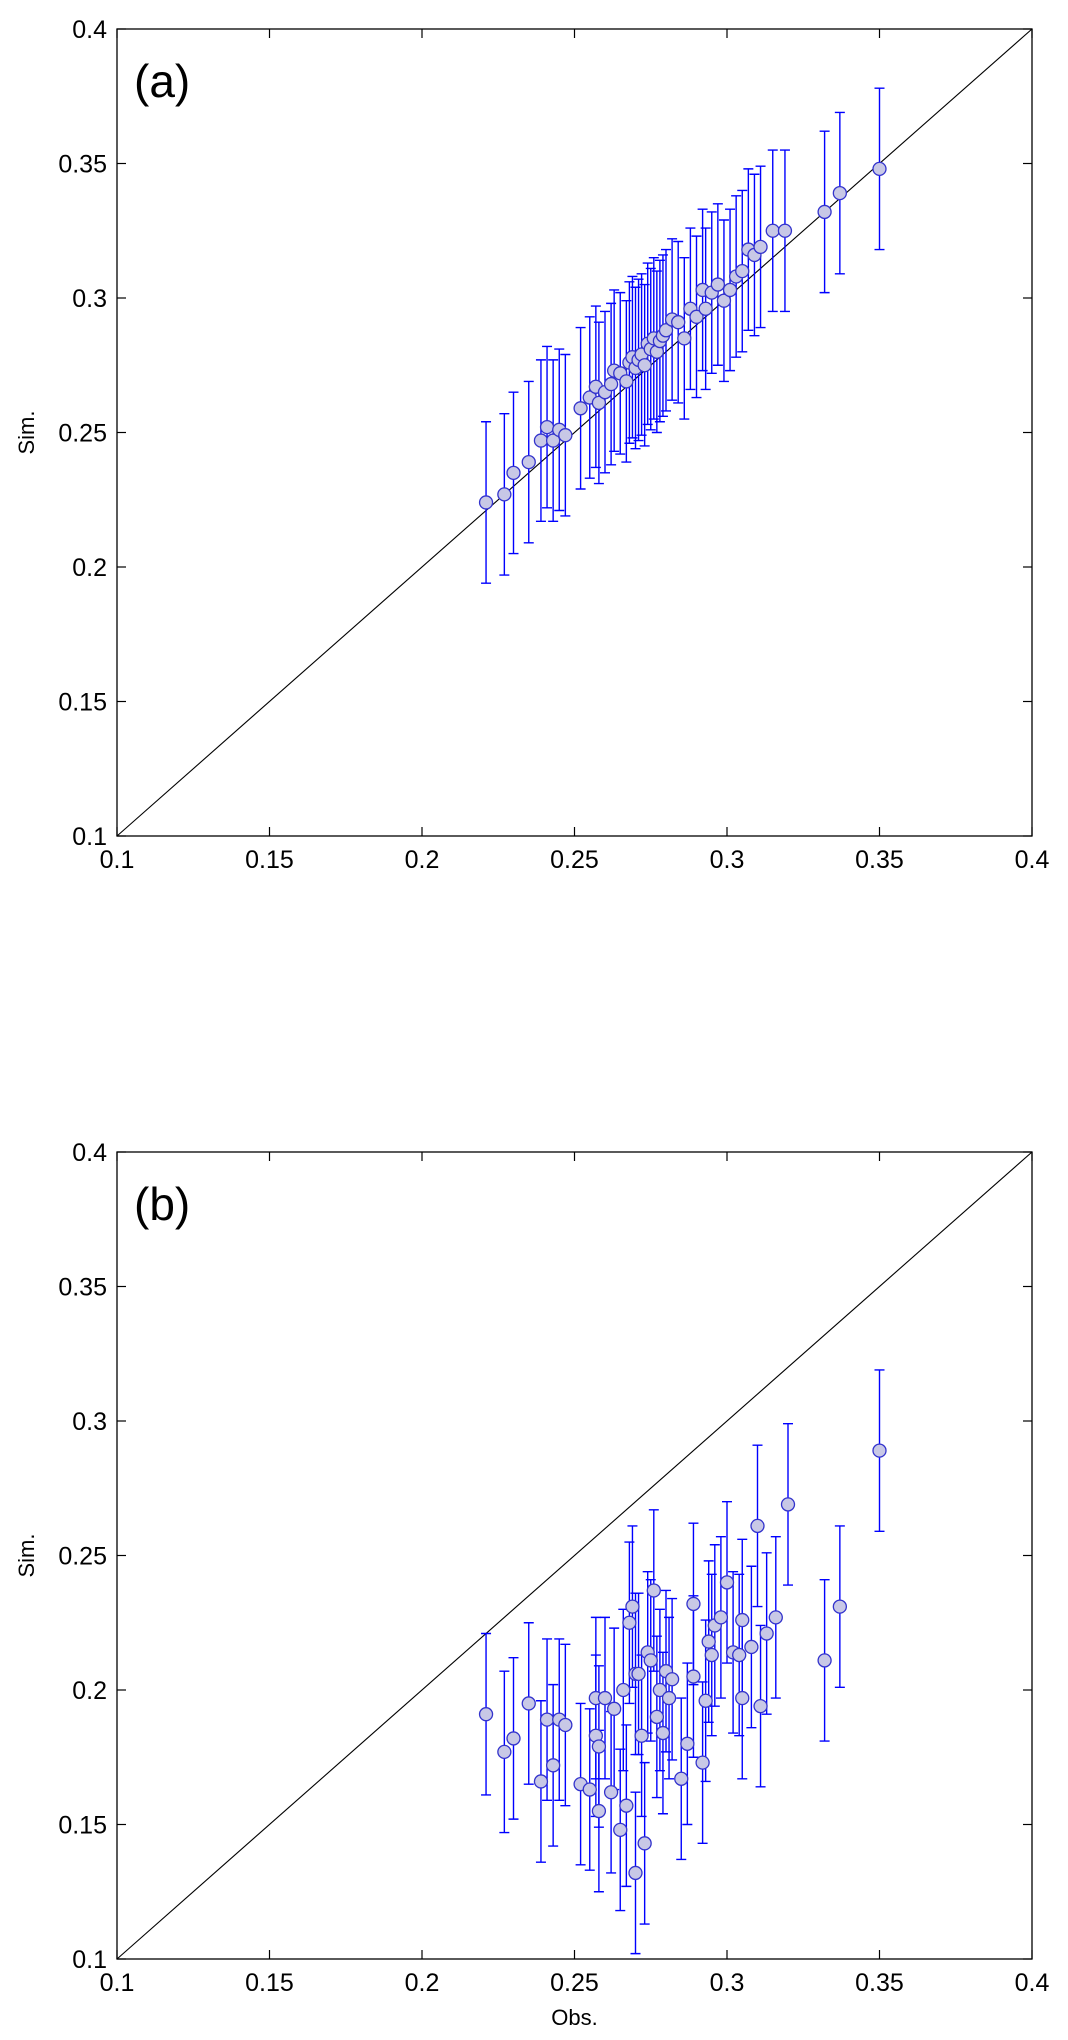  I want to click on panel-a-xtick-label: 0.35, so click(879, 860).